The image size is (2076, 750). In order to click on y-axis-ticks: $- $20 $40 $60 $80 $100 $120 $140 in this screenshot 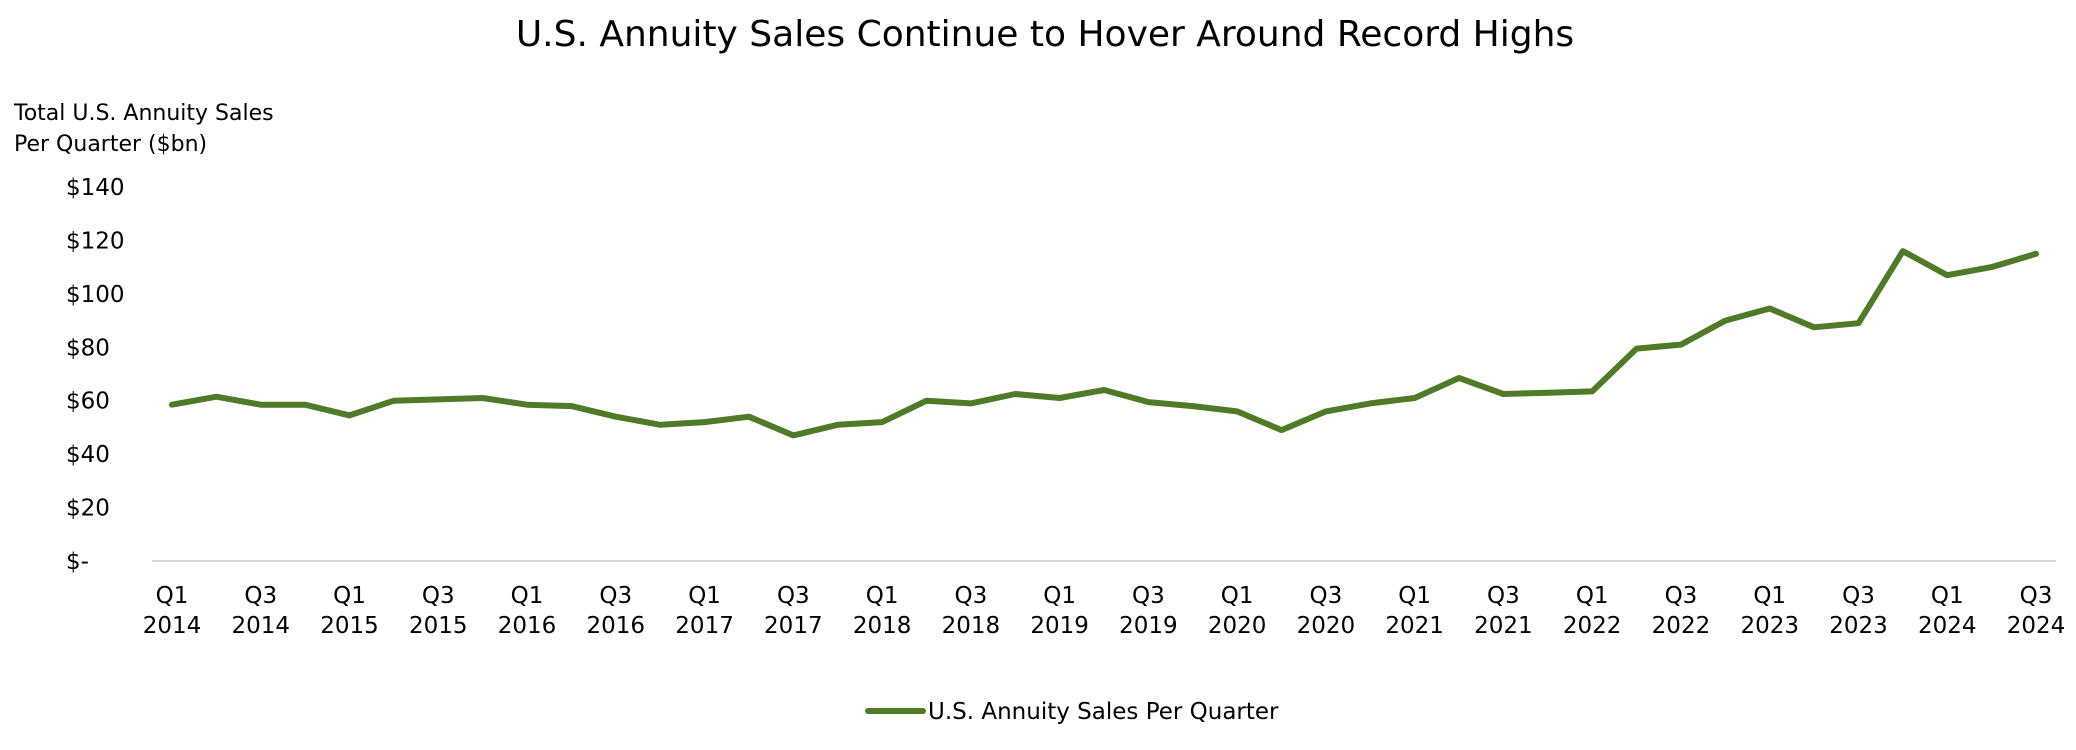, I will do `click(95, 375)`.